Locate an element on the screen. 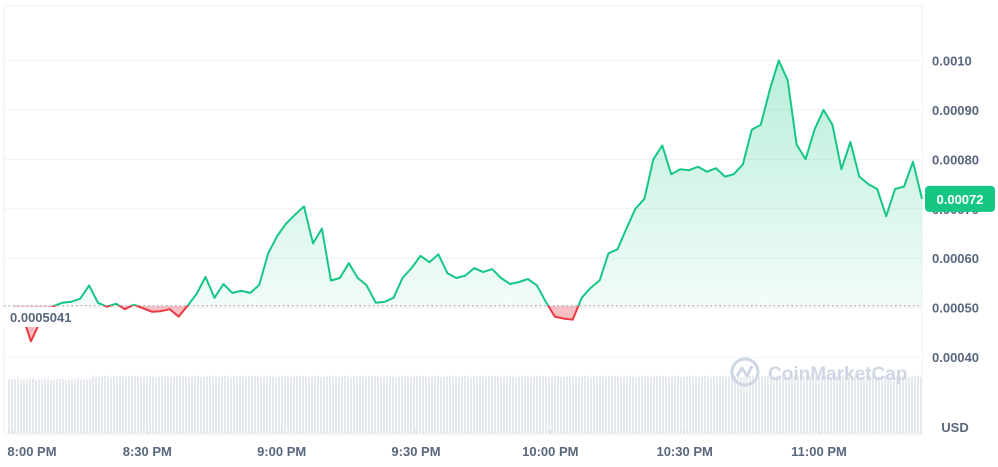 The width and height of the screenshot is (998, 467). volume-bars is located at coordinates (465, 404).